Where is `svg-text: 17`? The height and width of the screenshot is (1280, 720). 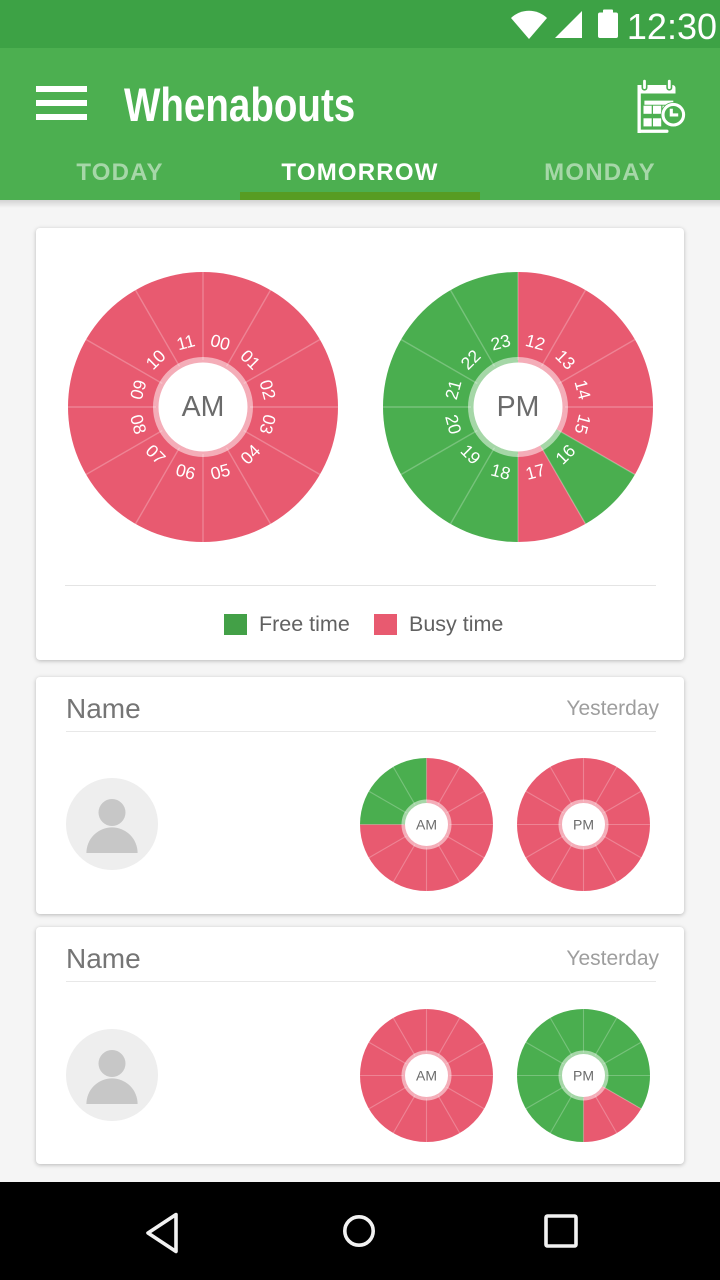
svg-text: 17 is located at coordinates (535, 472).